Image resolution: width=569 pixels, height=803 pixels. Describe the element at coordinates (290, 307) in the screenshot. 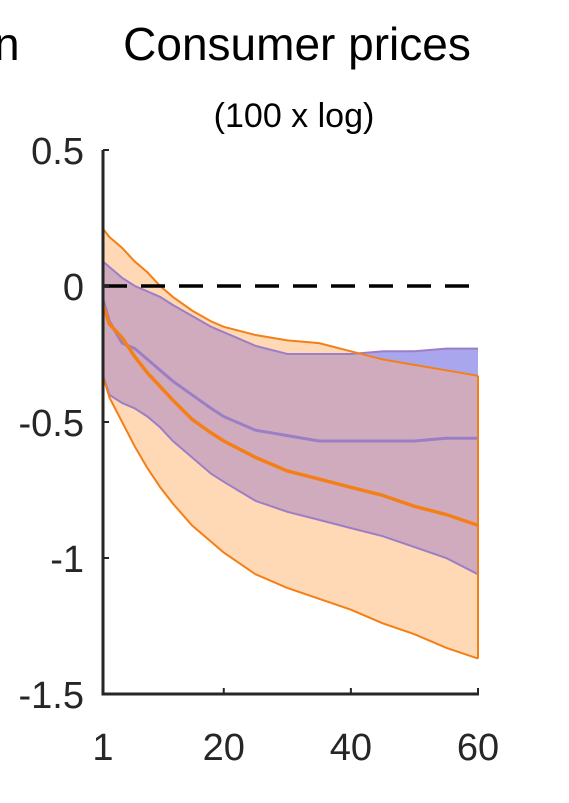

I see `purple-upper-bound-line` at that location.